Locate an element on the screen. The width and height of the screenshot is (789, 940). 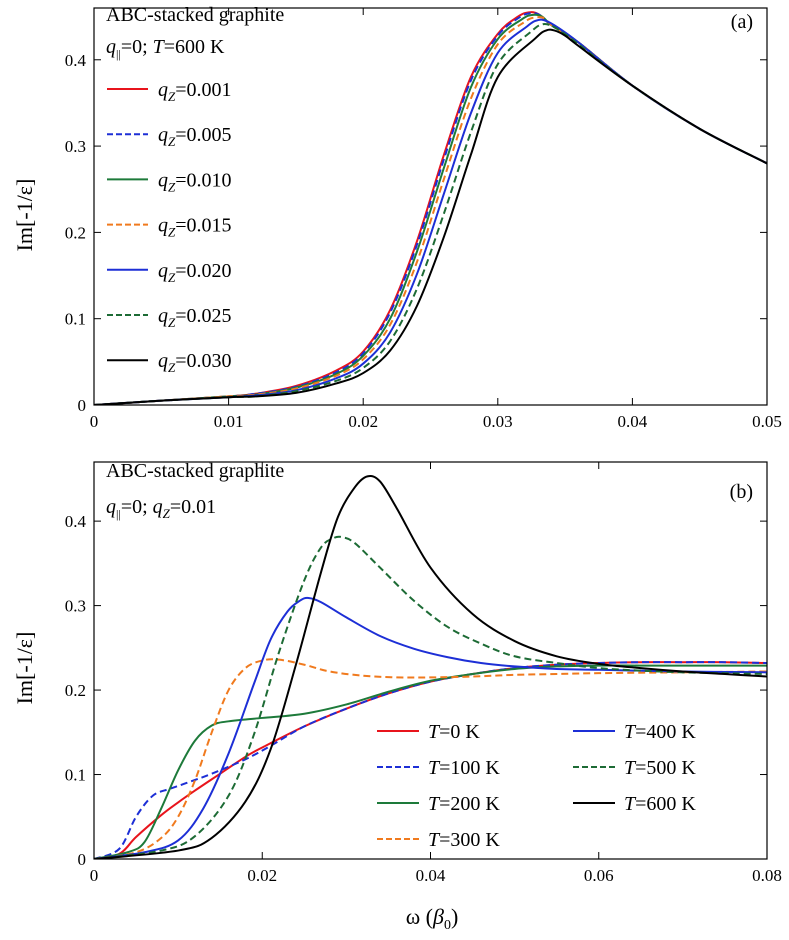
panel-b-ytick-label: 0.4 is located at coordinates (76, 521).